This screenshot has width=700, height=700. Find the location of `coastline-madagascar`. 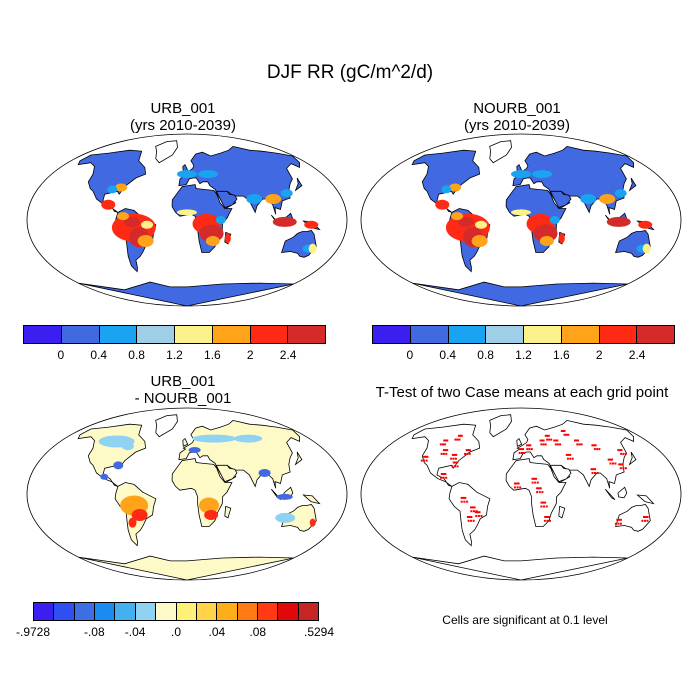

coastline-madagascar is located at coordinates (562, 512).